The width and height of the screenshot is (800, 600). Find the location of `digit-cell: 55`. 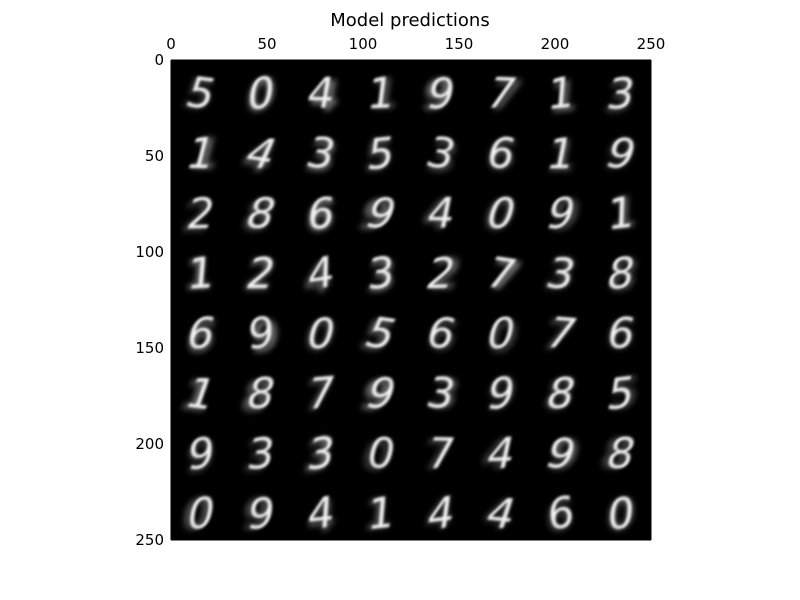

digit-cell: 55 is located at coordinates (379, 155).